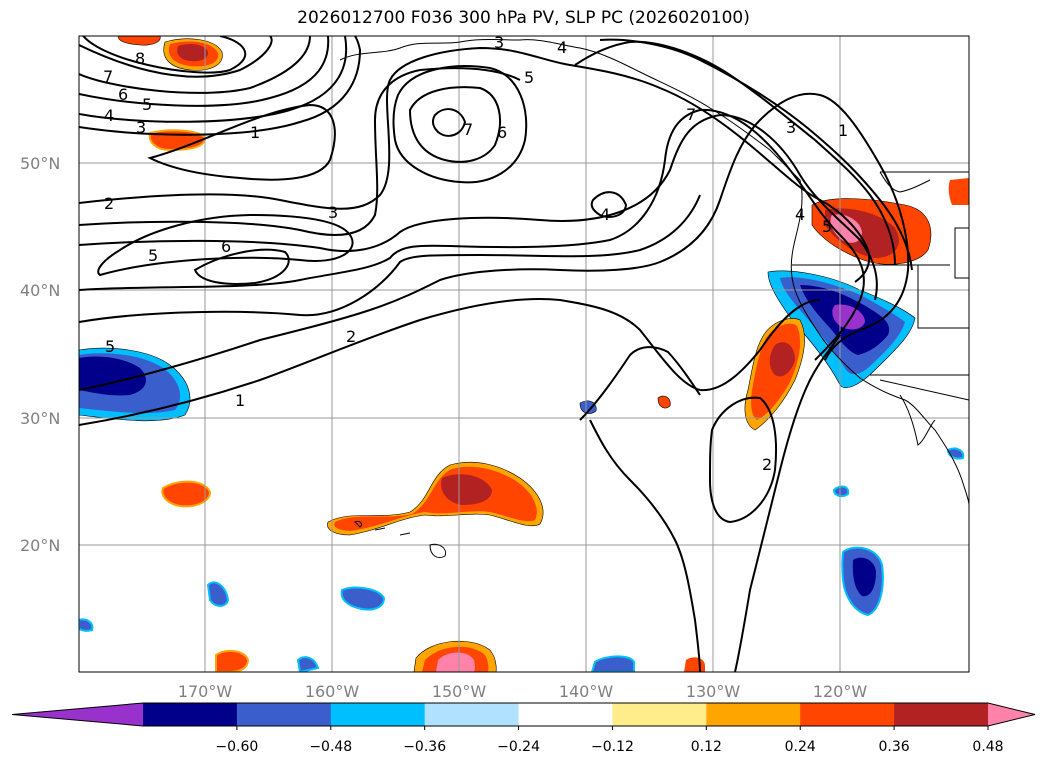 The width and height of the screenshot is (1047, 765). Describe the element at coordinates (518, 747) in the screenshot. I see `colorbar-tick-label: −0.24` at that location.